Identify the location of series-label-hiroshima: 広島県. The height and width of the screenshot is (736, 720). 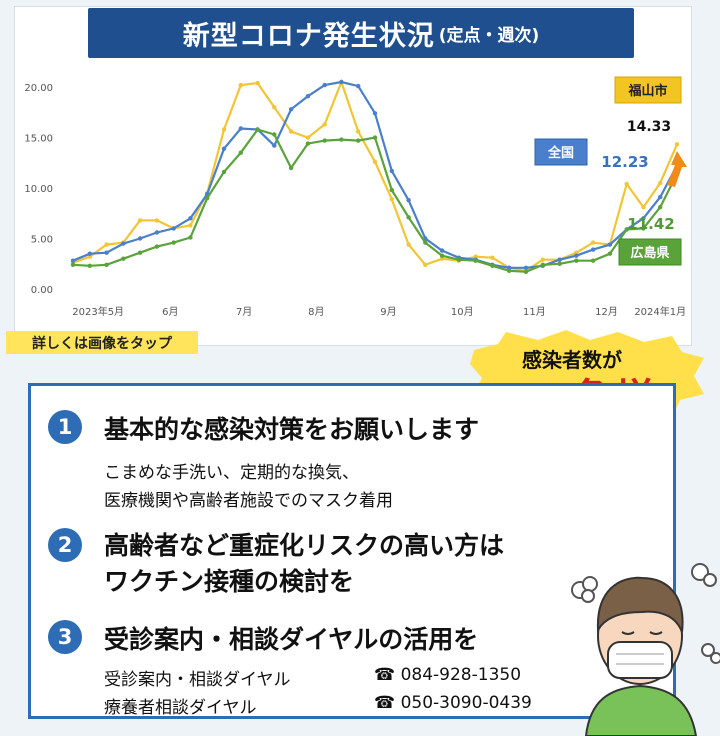
(649, 253).